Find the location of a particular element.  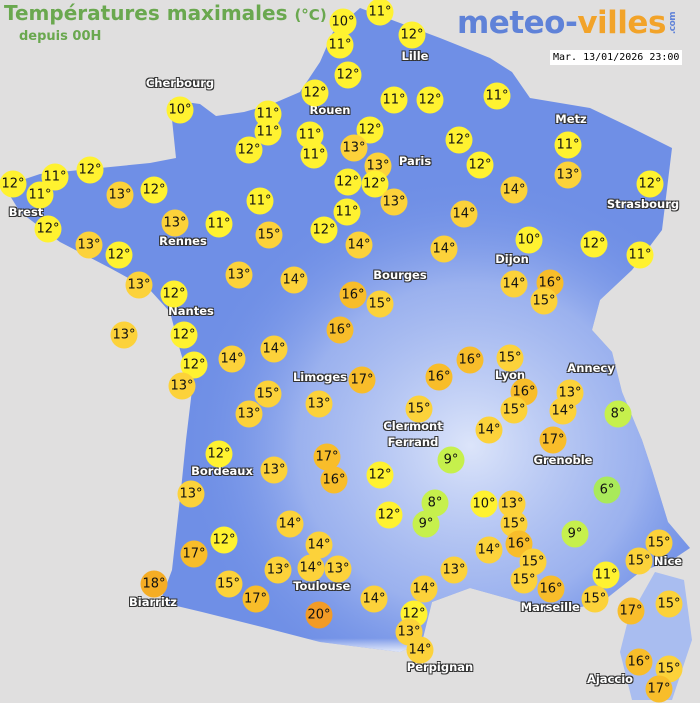

meteo-villes-logo: meteo-villes .com is located at coordinates (572, 23).